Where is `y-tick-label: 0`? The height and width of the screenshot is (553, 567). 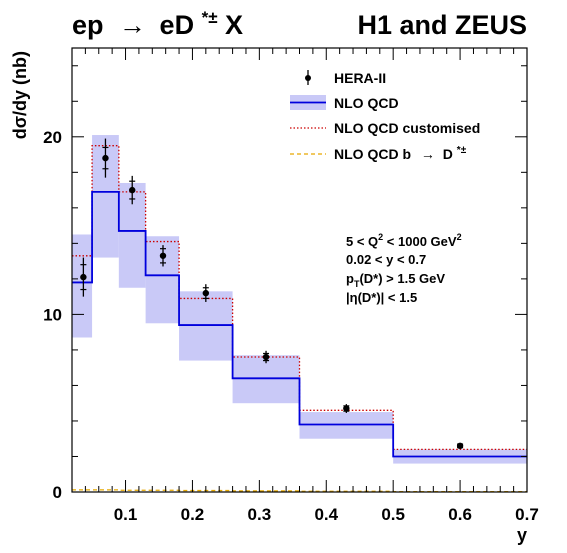
y-tick-label: 0 is located at coordinates (57, 492).